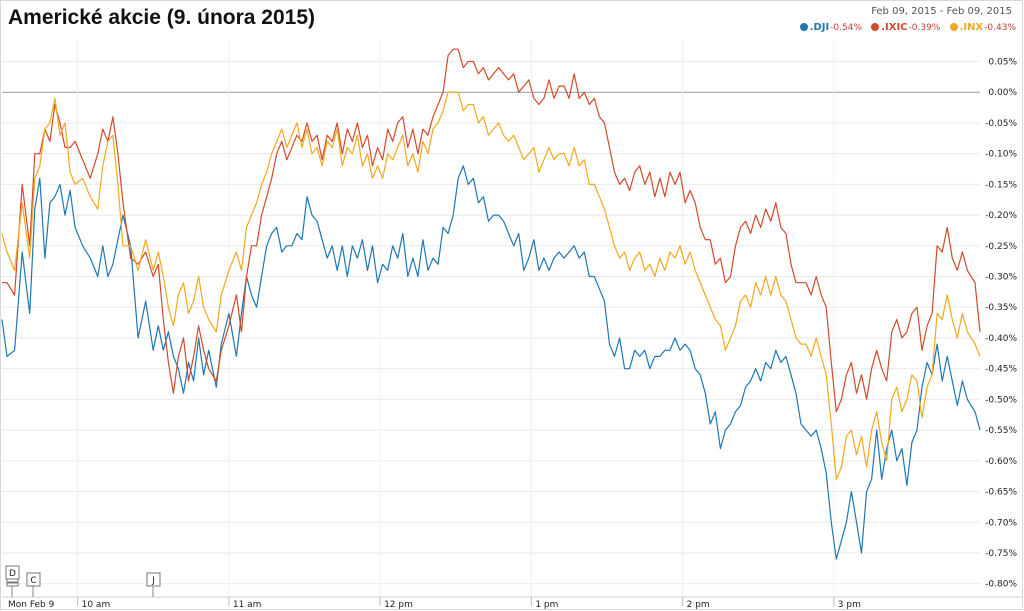 The width and height of the screenshot is (1024, 611). I want to click on y-tick-label: -0.80%, so click(1001, 585).